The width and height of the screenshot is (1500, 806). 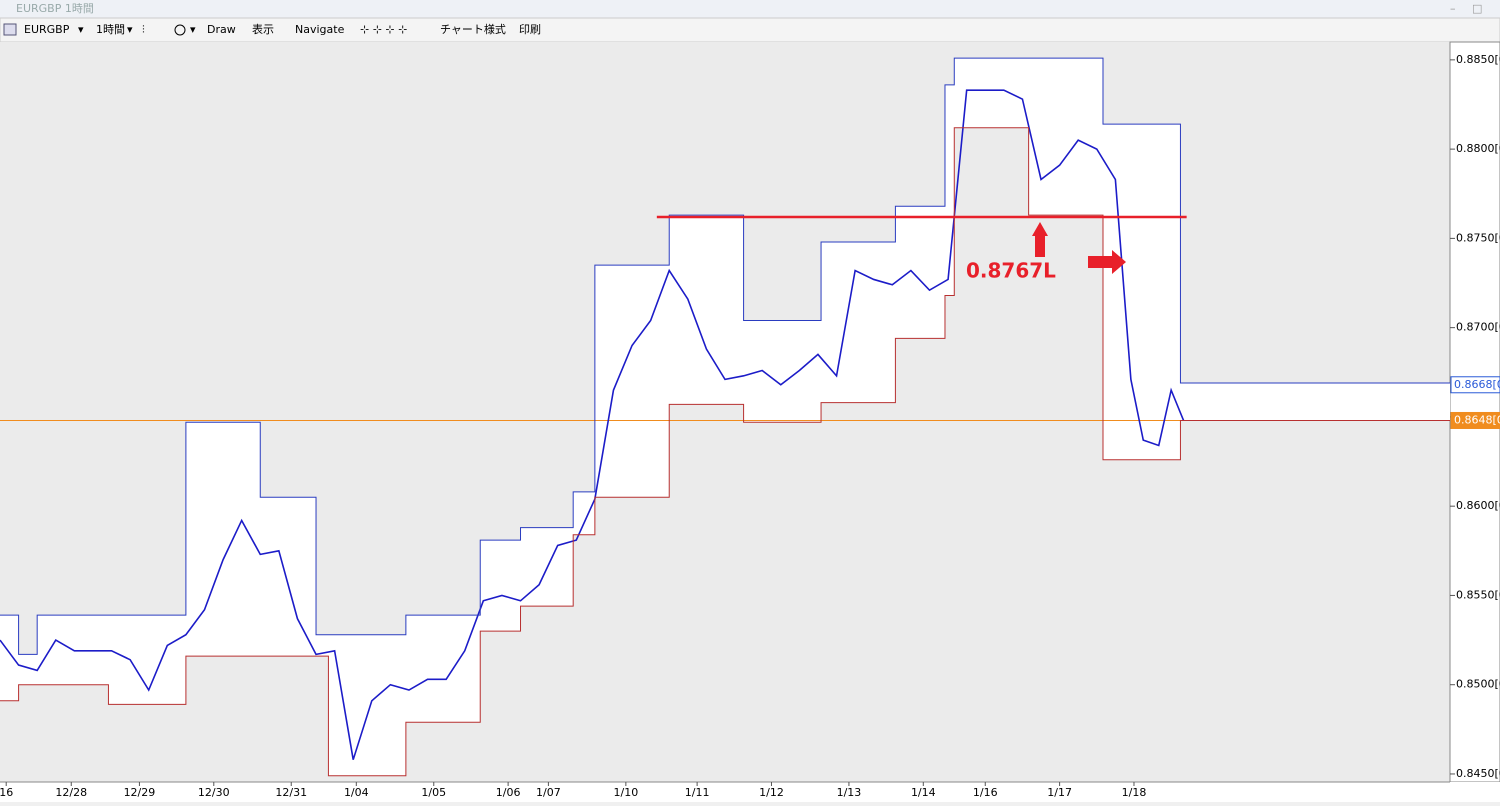 What do you see at coordinates (383, 29) in the screenshot?
I see `cursor-tools: ⊹ ⊹ ⊹ ⊹` at bounding box center [383, 29].